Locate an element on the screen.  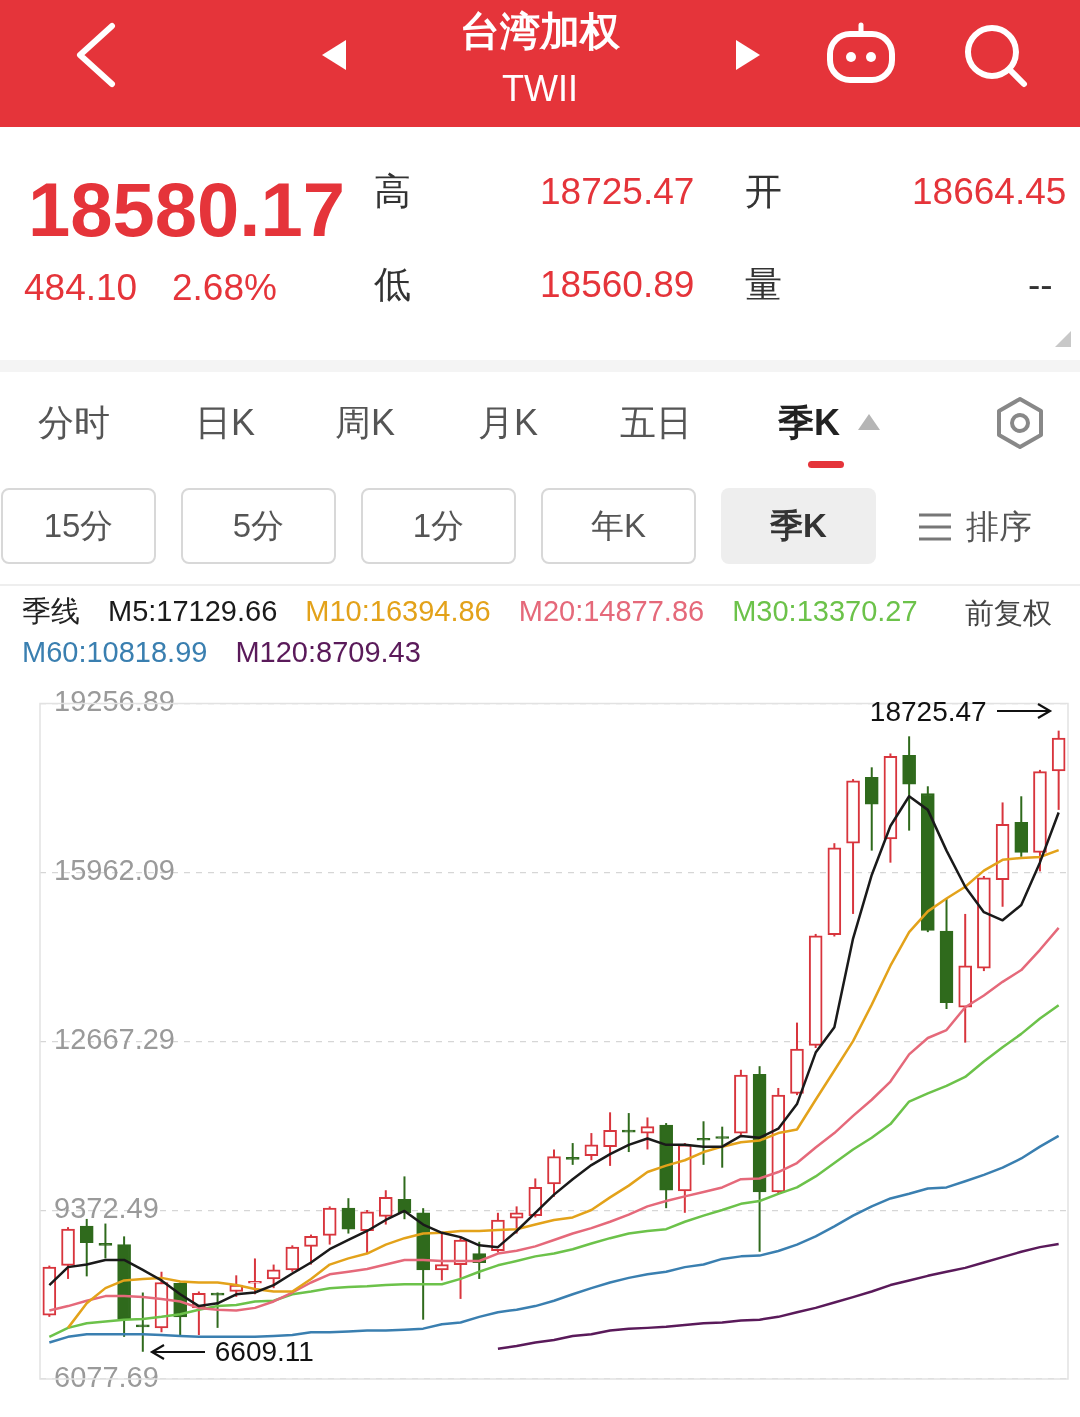
text: 18664.45 is located at coordinates (989, 191).